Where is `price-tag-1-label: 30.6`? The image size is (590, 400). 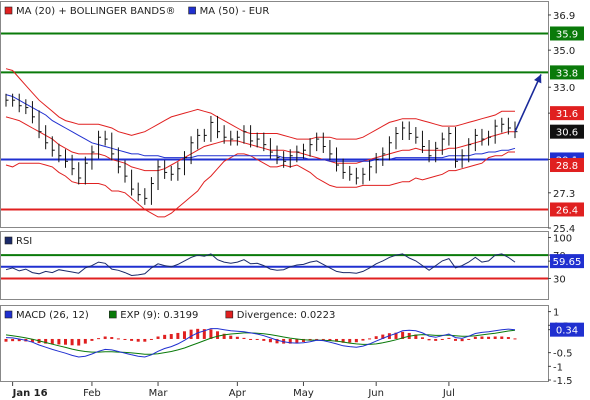 price-tag-1-label: 30.6 is located at coordinates (567, 133).